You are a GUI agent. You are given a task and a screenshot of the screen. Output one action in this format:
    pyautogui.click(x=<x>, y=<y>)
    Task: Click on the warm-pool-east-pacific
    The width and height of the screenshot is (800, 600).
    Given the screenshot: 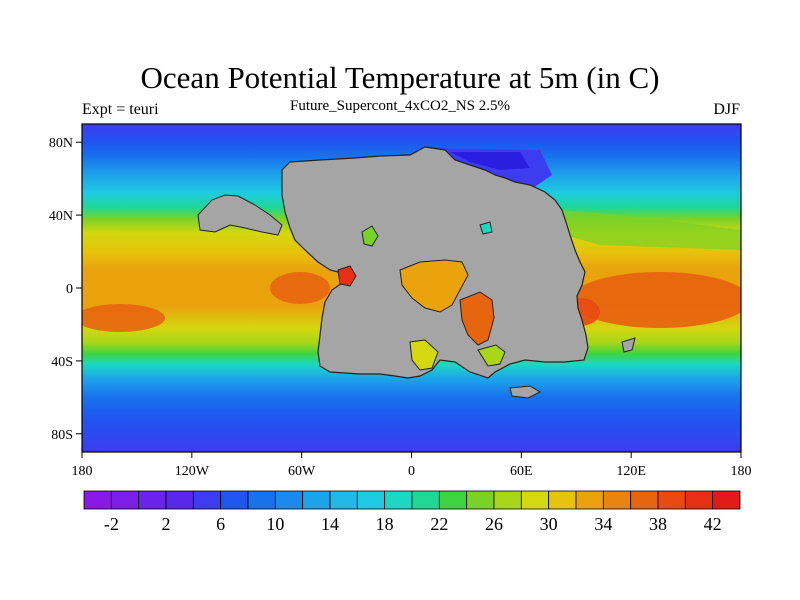 What is the action you would take?
    pyautogui.click(x=300, y=288)
    